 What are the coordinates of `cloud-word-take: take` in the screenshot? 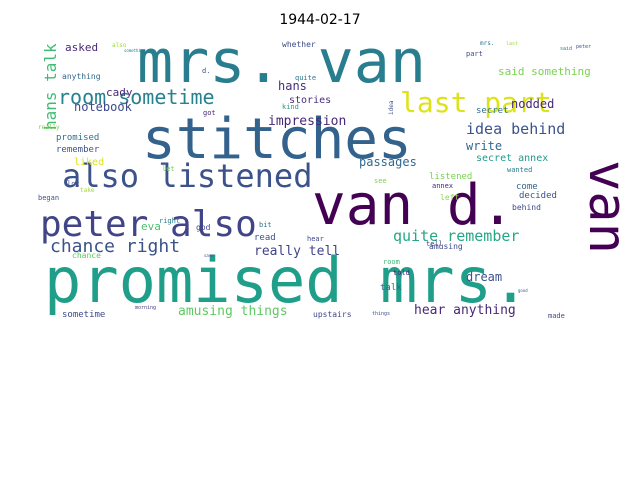 It's located at (87, 190).